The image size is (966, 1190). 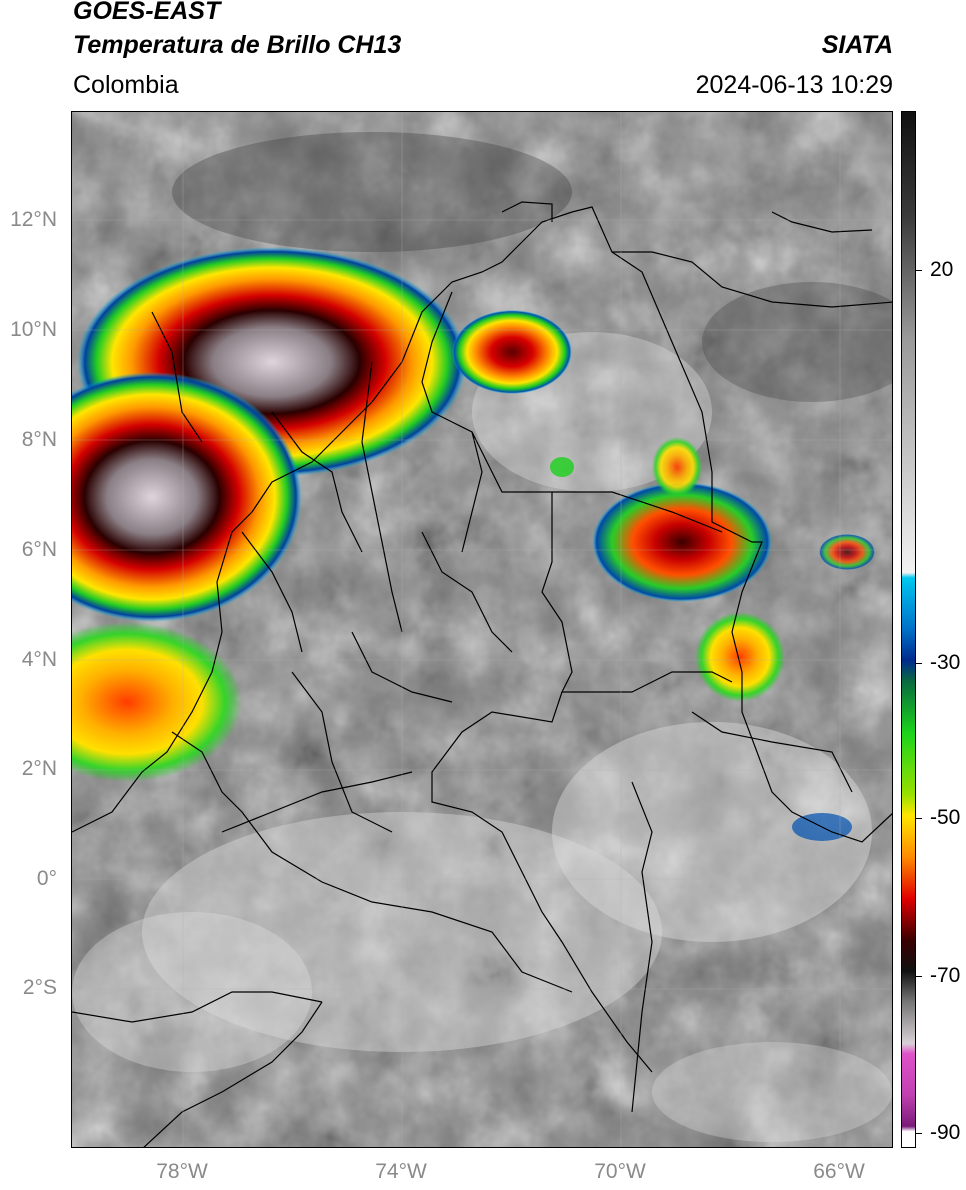 What do you see at coordinates (945, 1132) in the screenshot?
I see `colorbar-label-minus90: -90` at bounding box center [945, 1132].